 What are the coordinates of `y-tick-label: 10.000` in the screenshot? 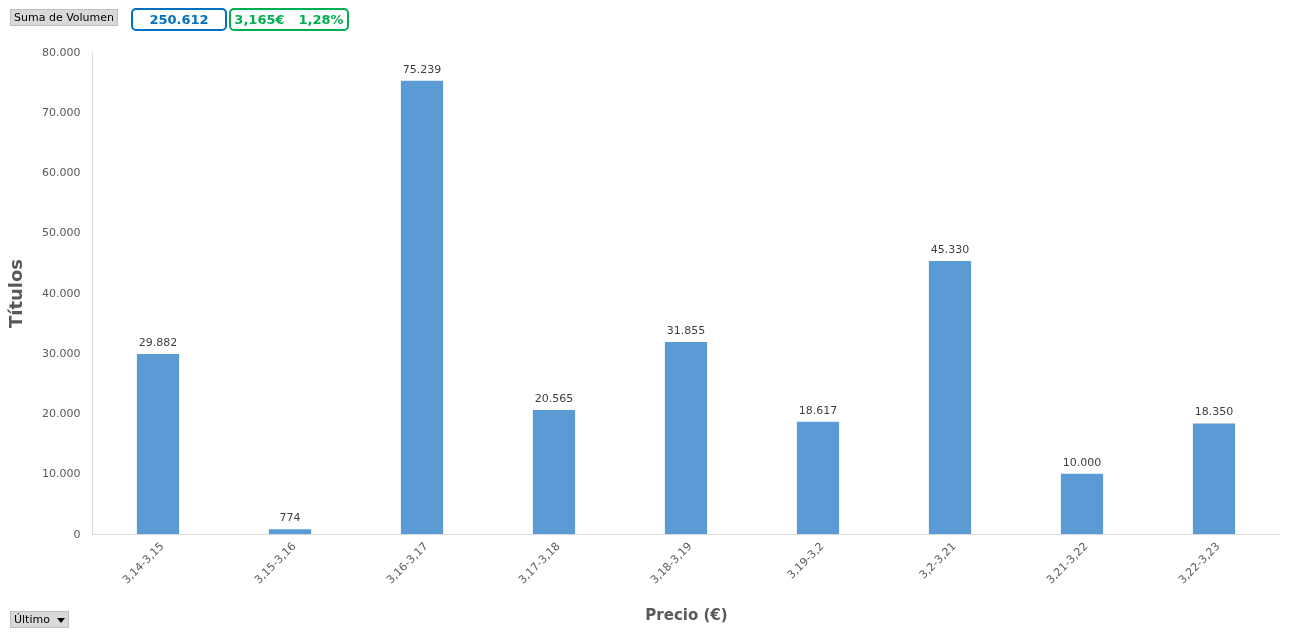 It's located at (61, 474).